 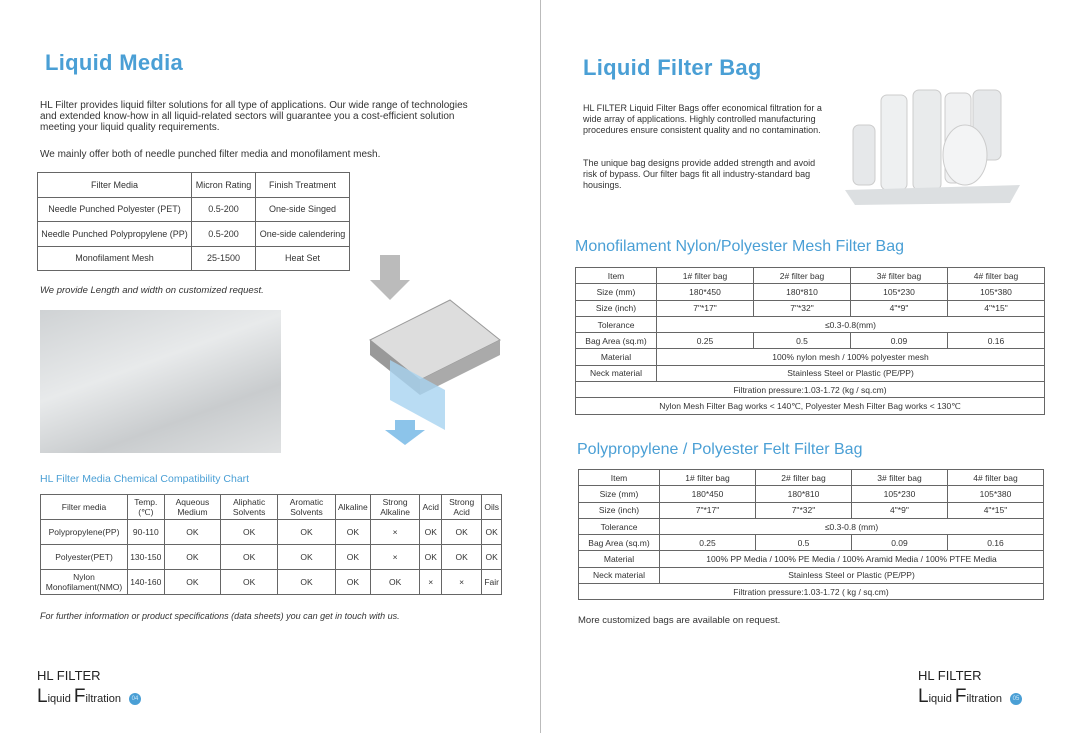 What do you see at coordinates (462, 507) in the screenshot?
I see `table-cell: Strong Acid` at bounding box center [462, 507].